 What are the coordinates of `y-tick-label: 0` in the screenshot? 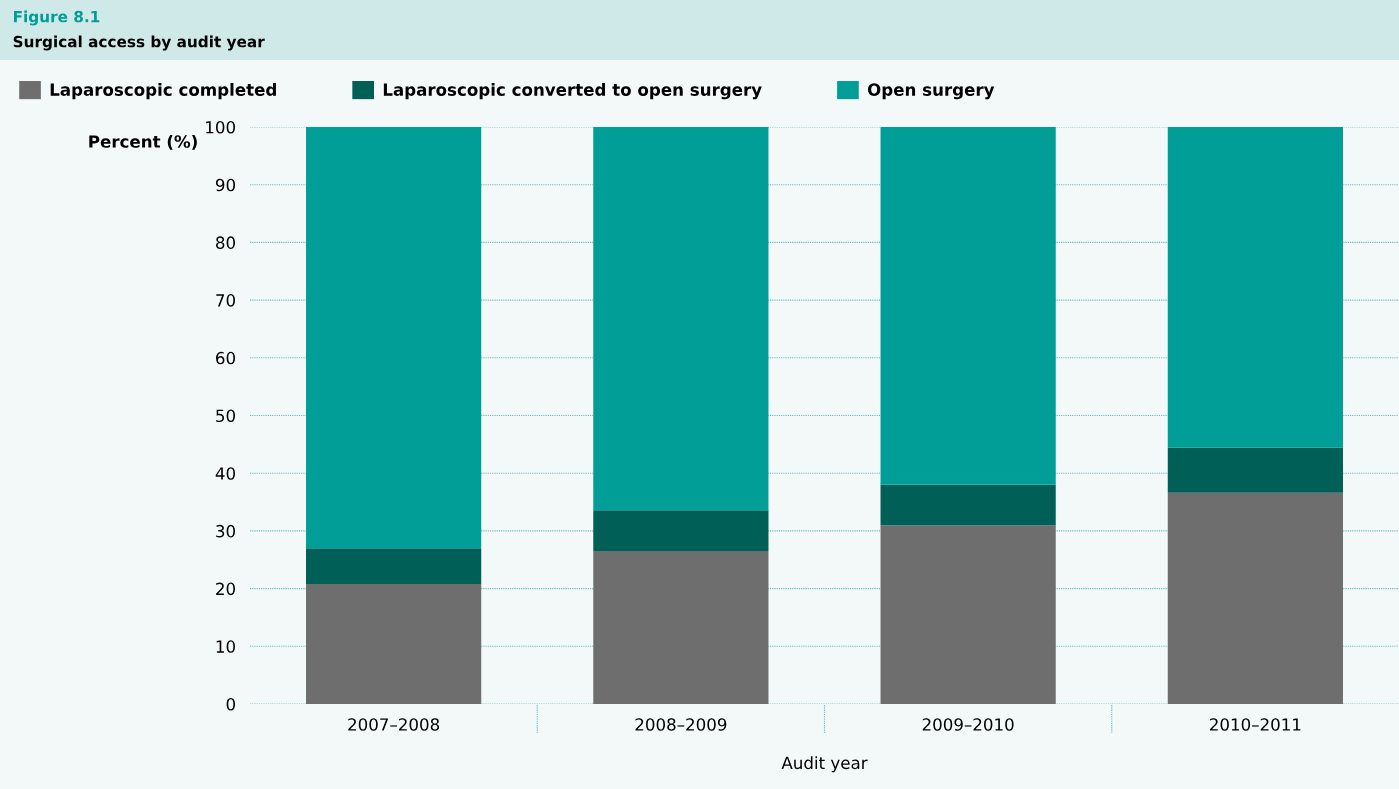 It's located at (230, 704).